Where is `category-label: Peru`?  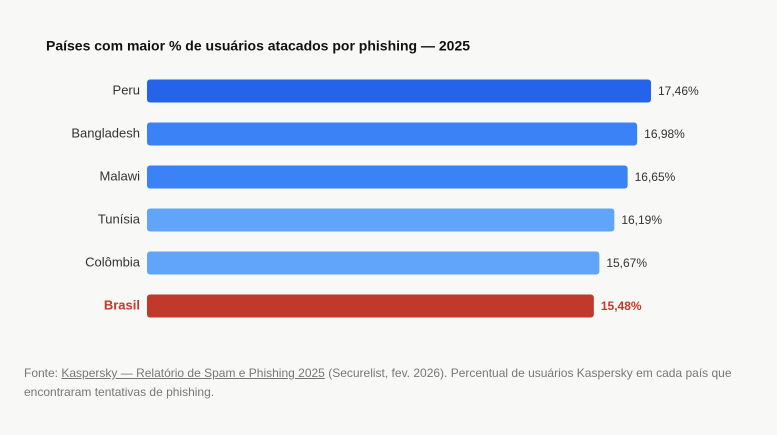 category-label: Peru is located at coordinates (126, 89).